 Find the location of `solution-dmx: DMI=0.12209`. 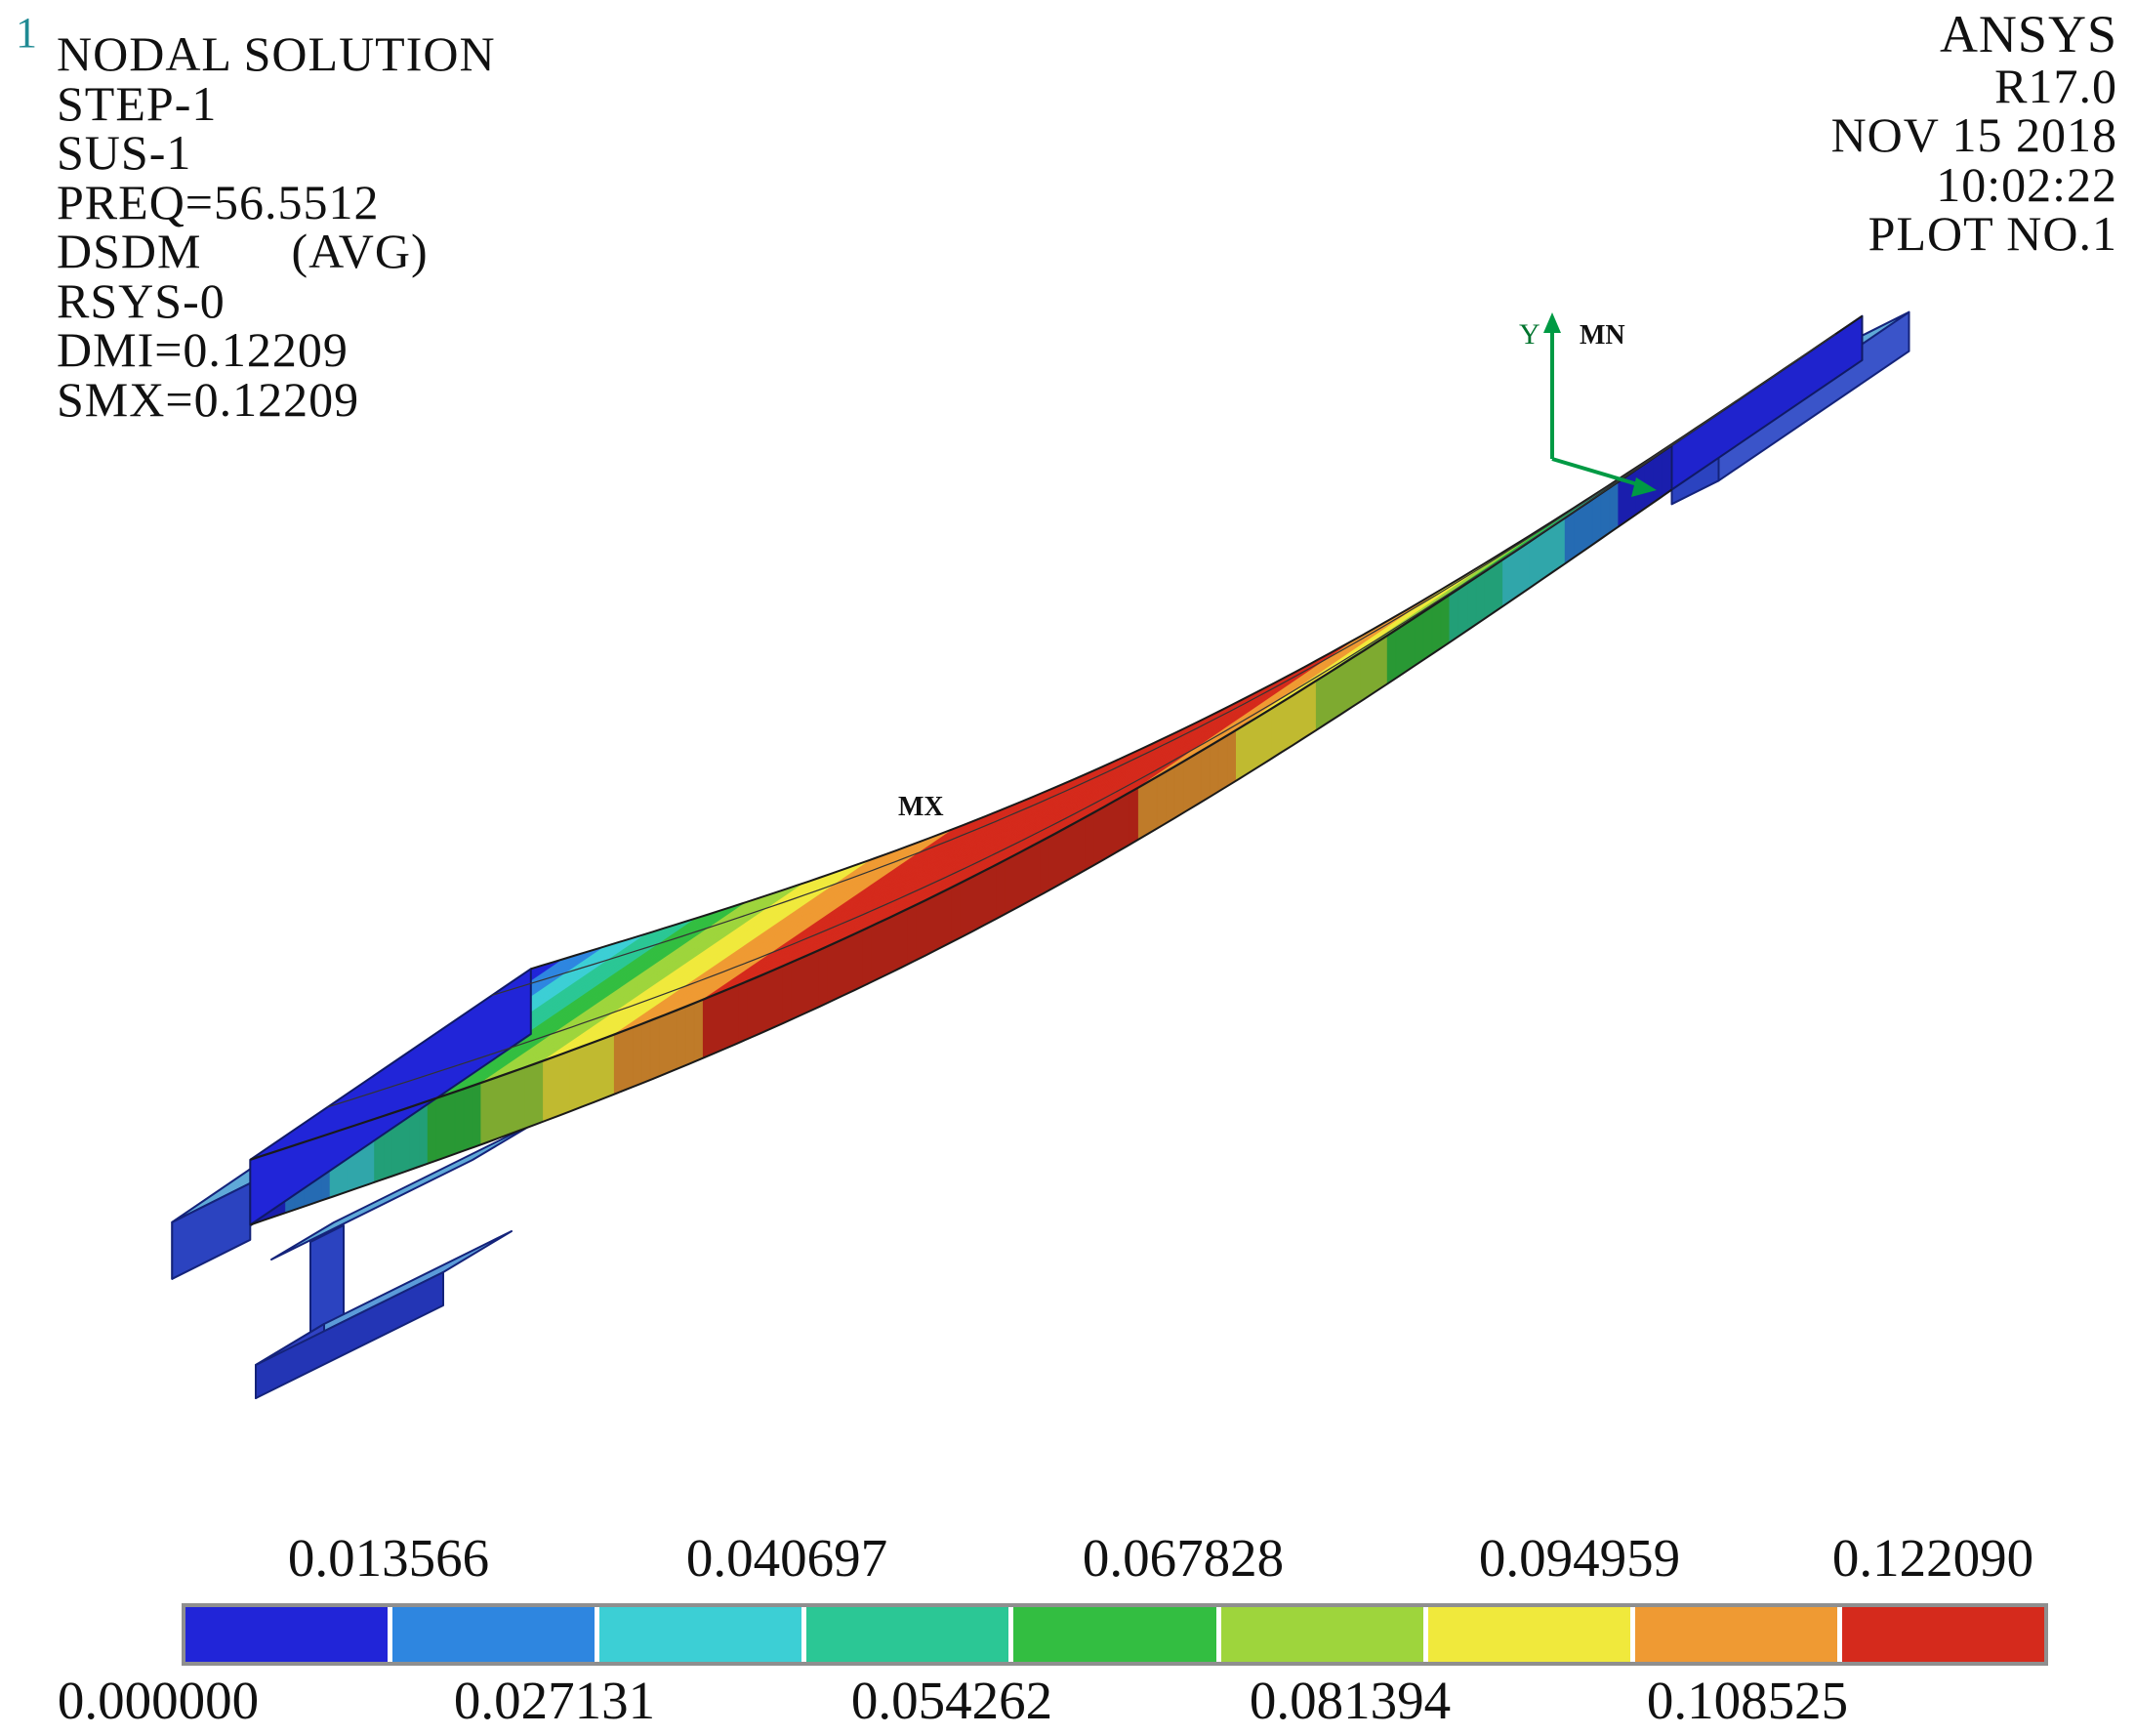

solution-dmx: DMI=0.12209 is located at coordinates (203, 349).